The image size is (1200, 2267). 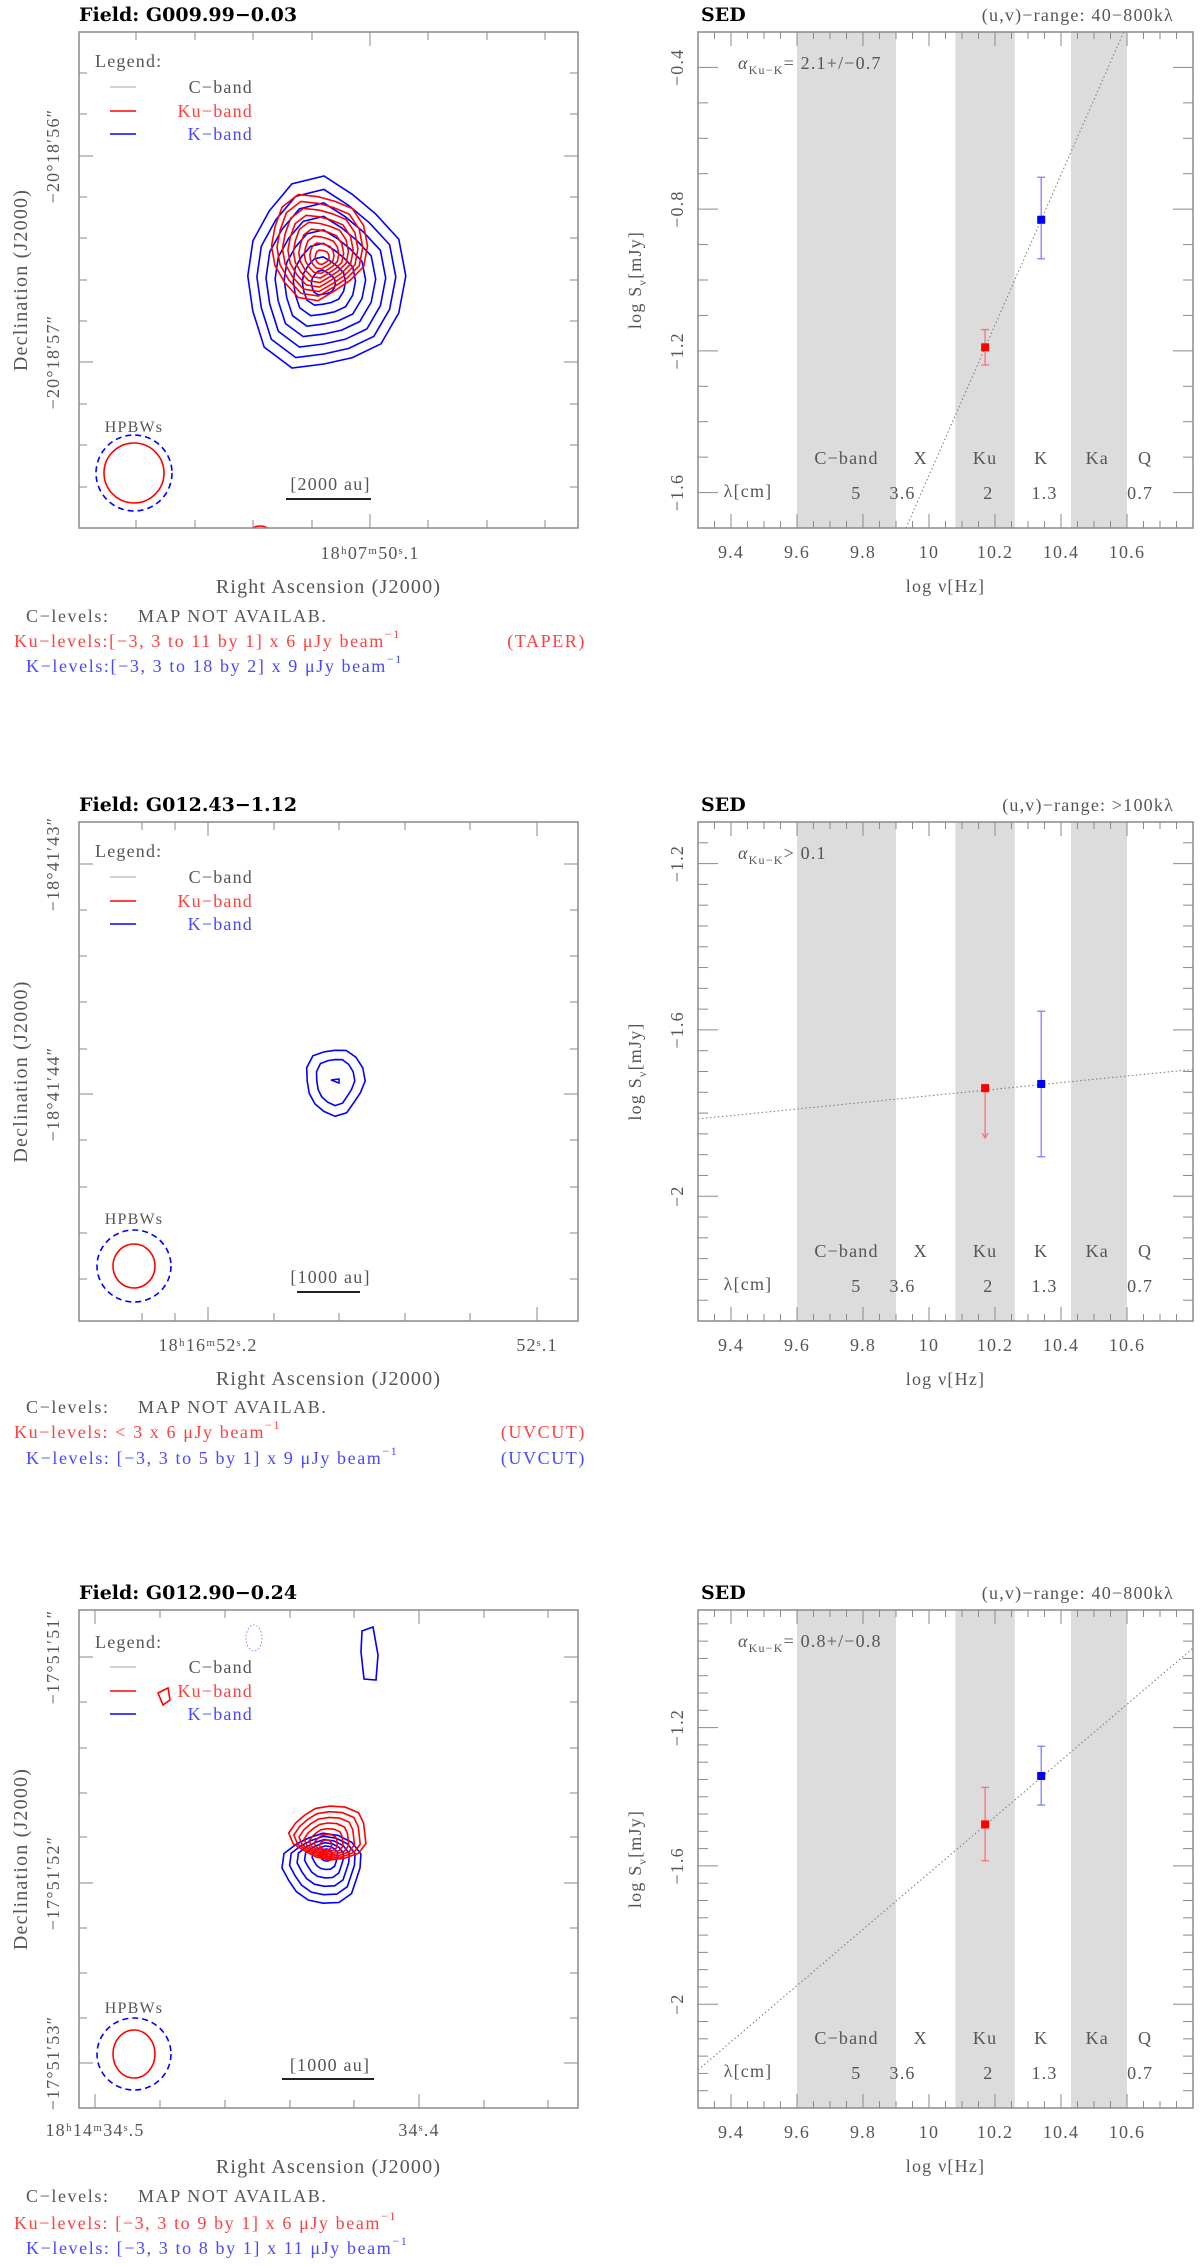 I want to click on x-axis-label: log ν[Hz], so click(x=945, y=2166).